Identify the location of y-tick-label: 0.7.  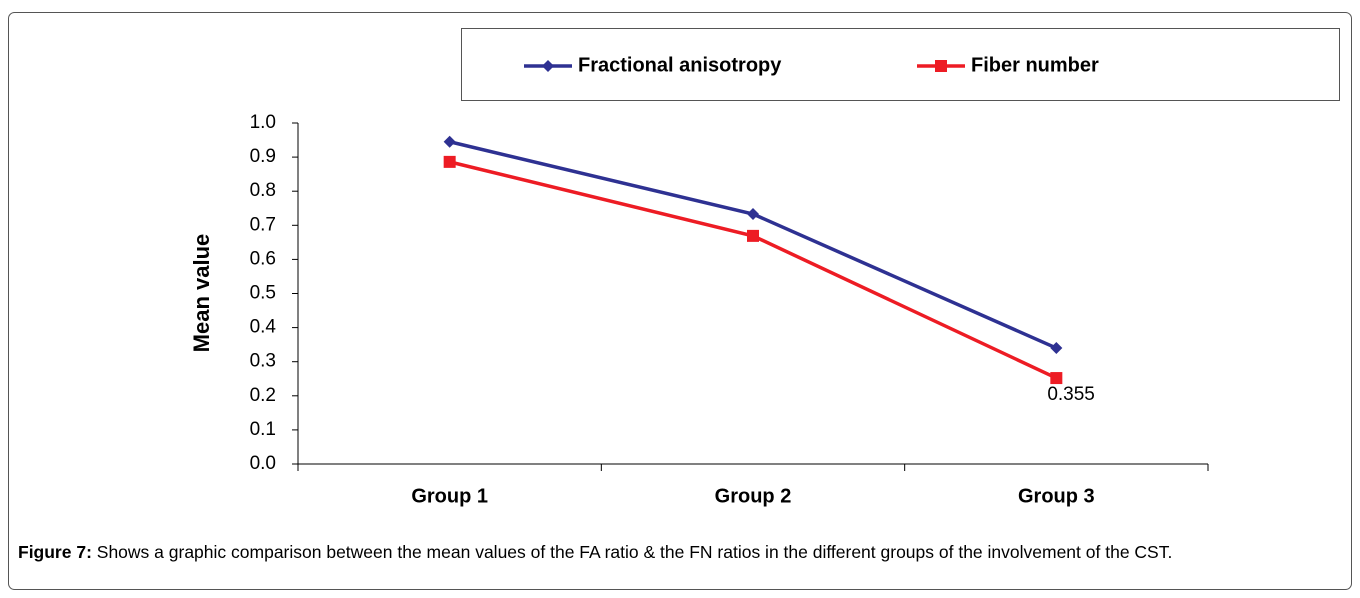
(263, 224).